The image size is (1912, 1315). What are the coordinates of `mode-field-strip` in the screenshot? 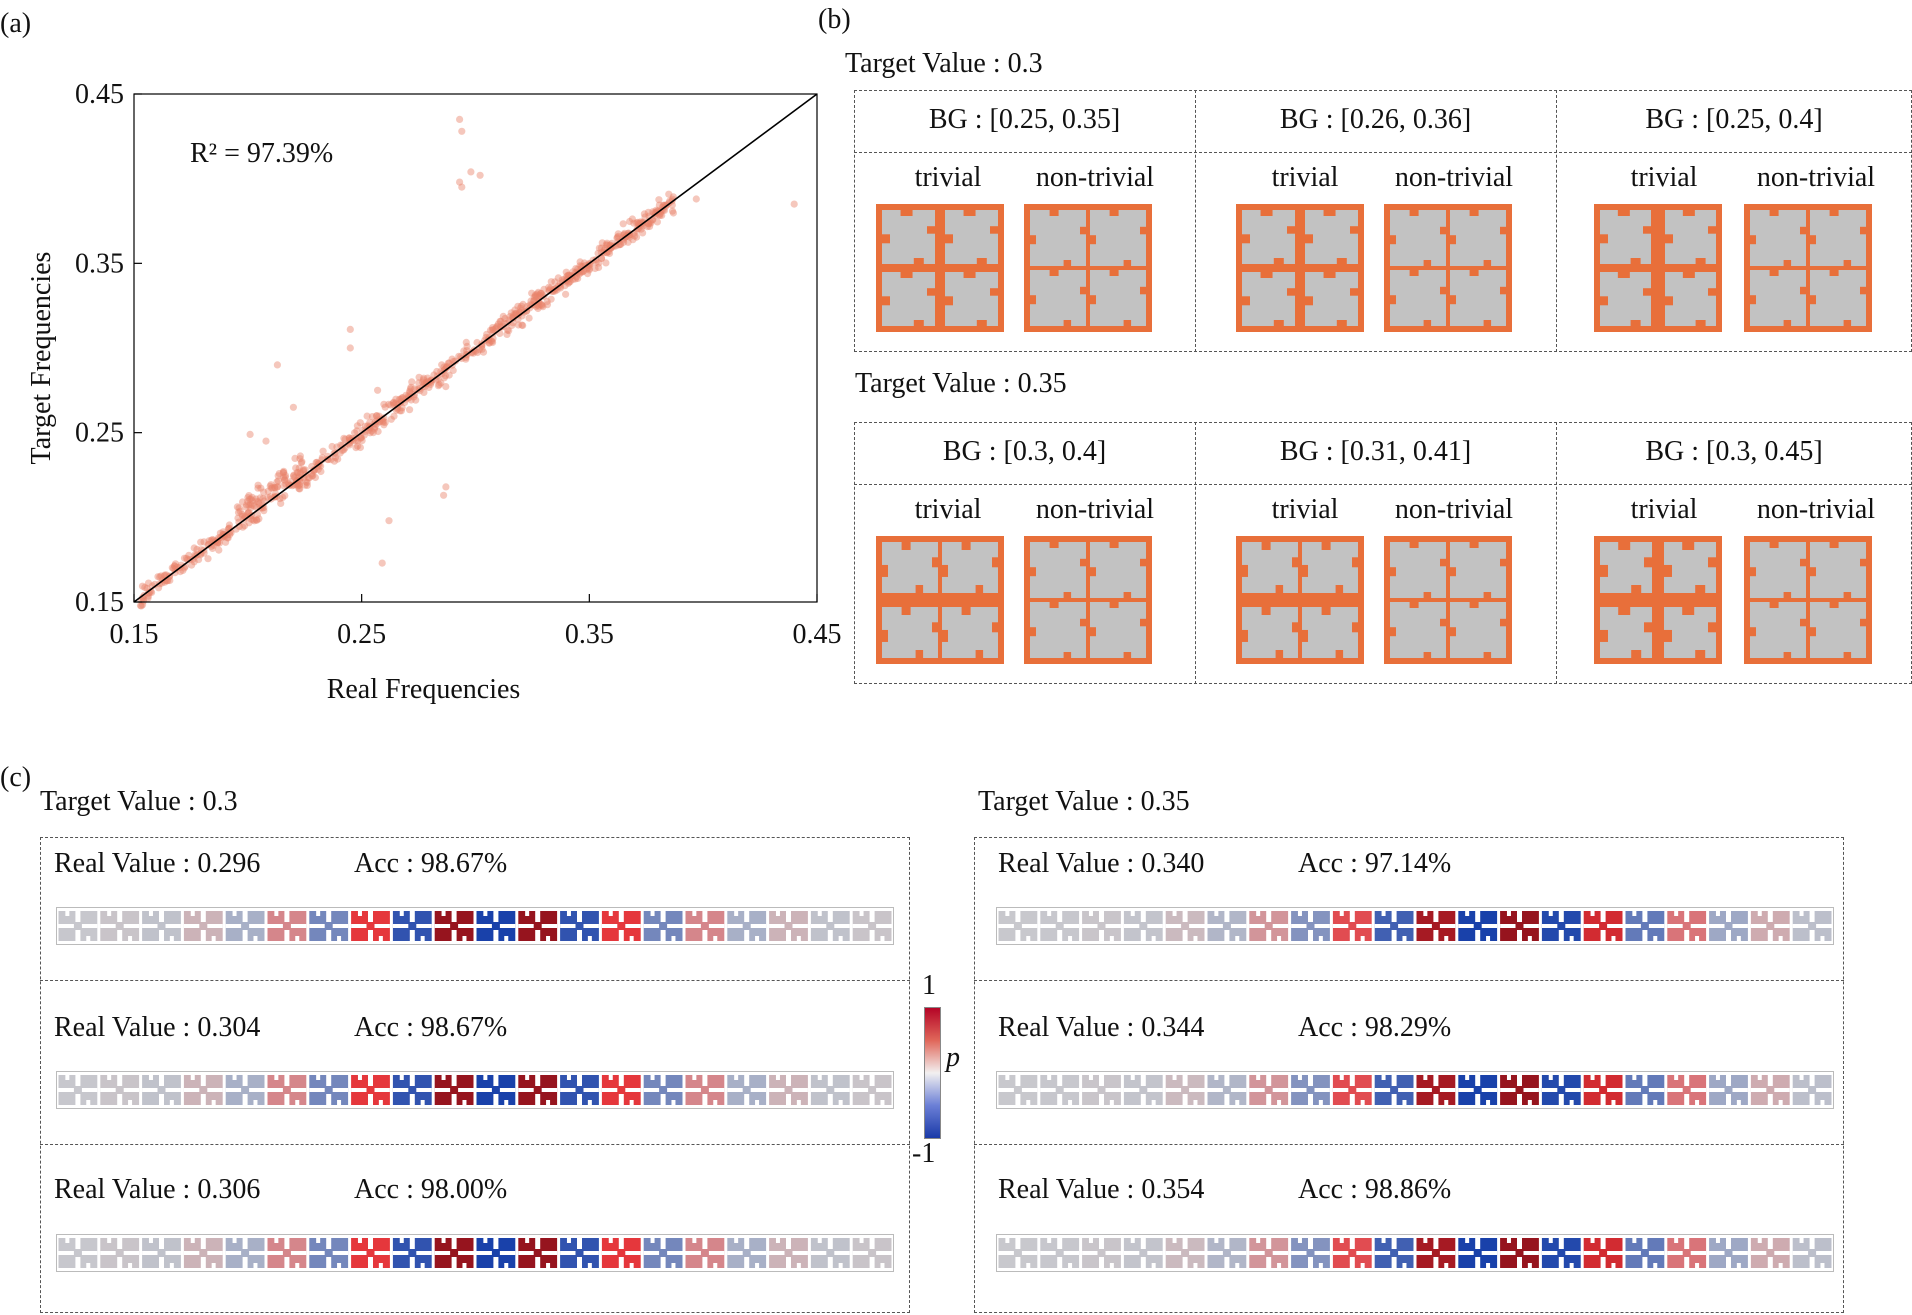 It's located at (1415, 1090).